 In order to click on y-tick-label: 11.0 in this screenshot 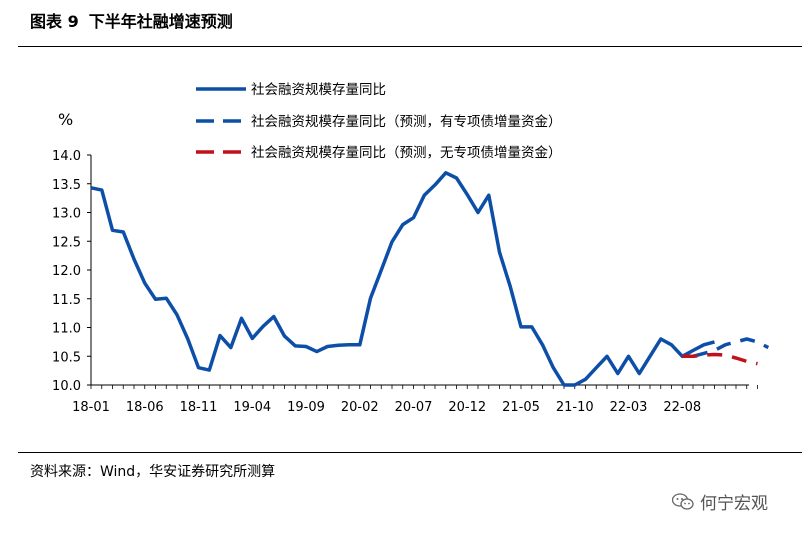, I will do `click(66, 329)`.